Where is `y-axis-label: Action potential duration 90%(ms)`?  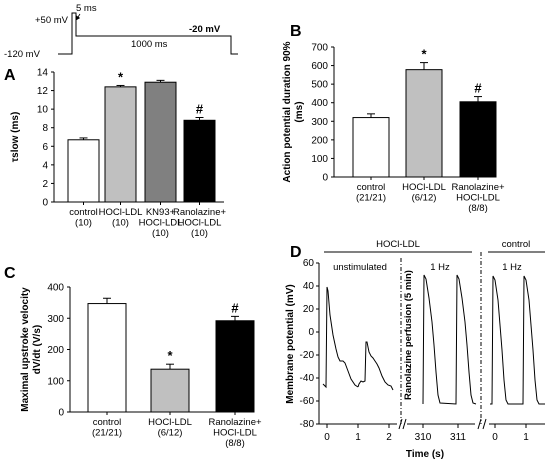 y-axis-label: Action potential duration 90%(ms) is located at coordinates (293, 111).